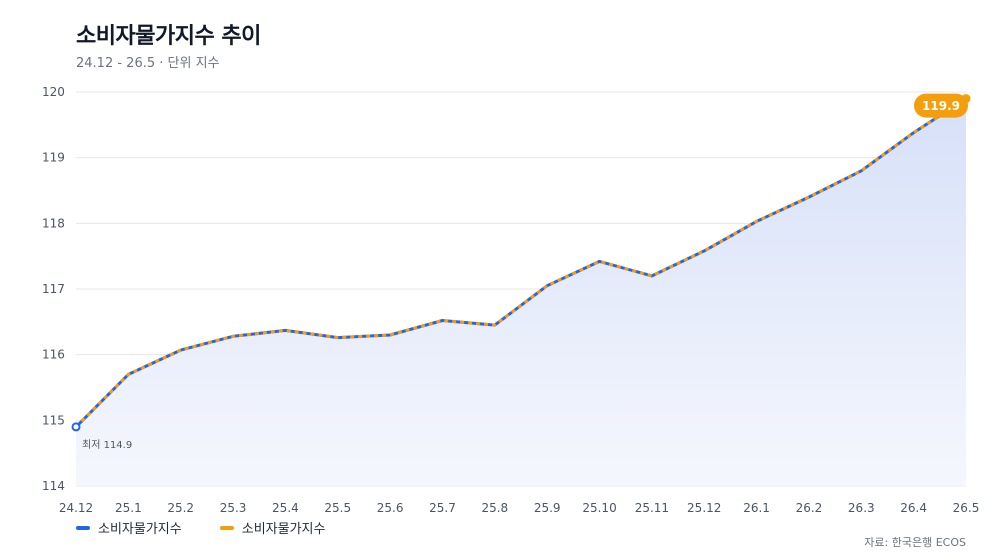  What do you see at coordinates (652, 508) in the screenshot?
I see `x-tick-label: 25.11` at bounding box center [652, 508].